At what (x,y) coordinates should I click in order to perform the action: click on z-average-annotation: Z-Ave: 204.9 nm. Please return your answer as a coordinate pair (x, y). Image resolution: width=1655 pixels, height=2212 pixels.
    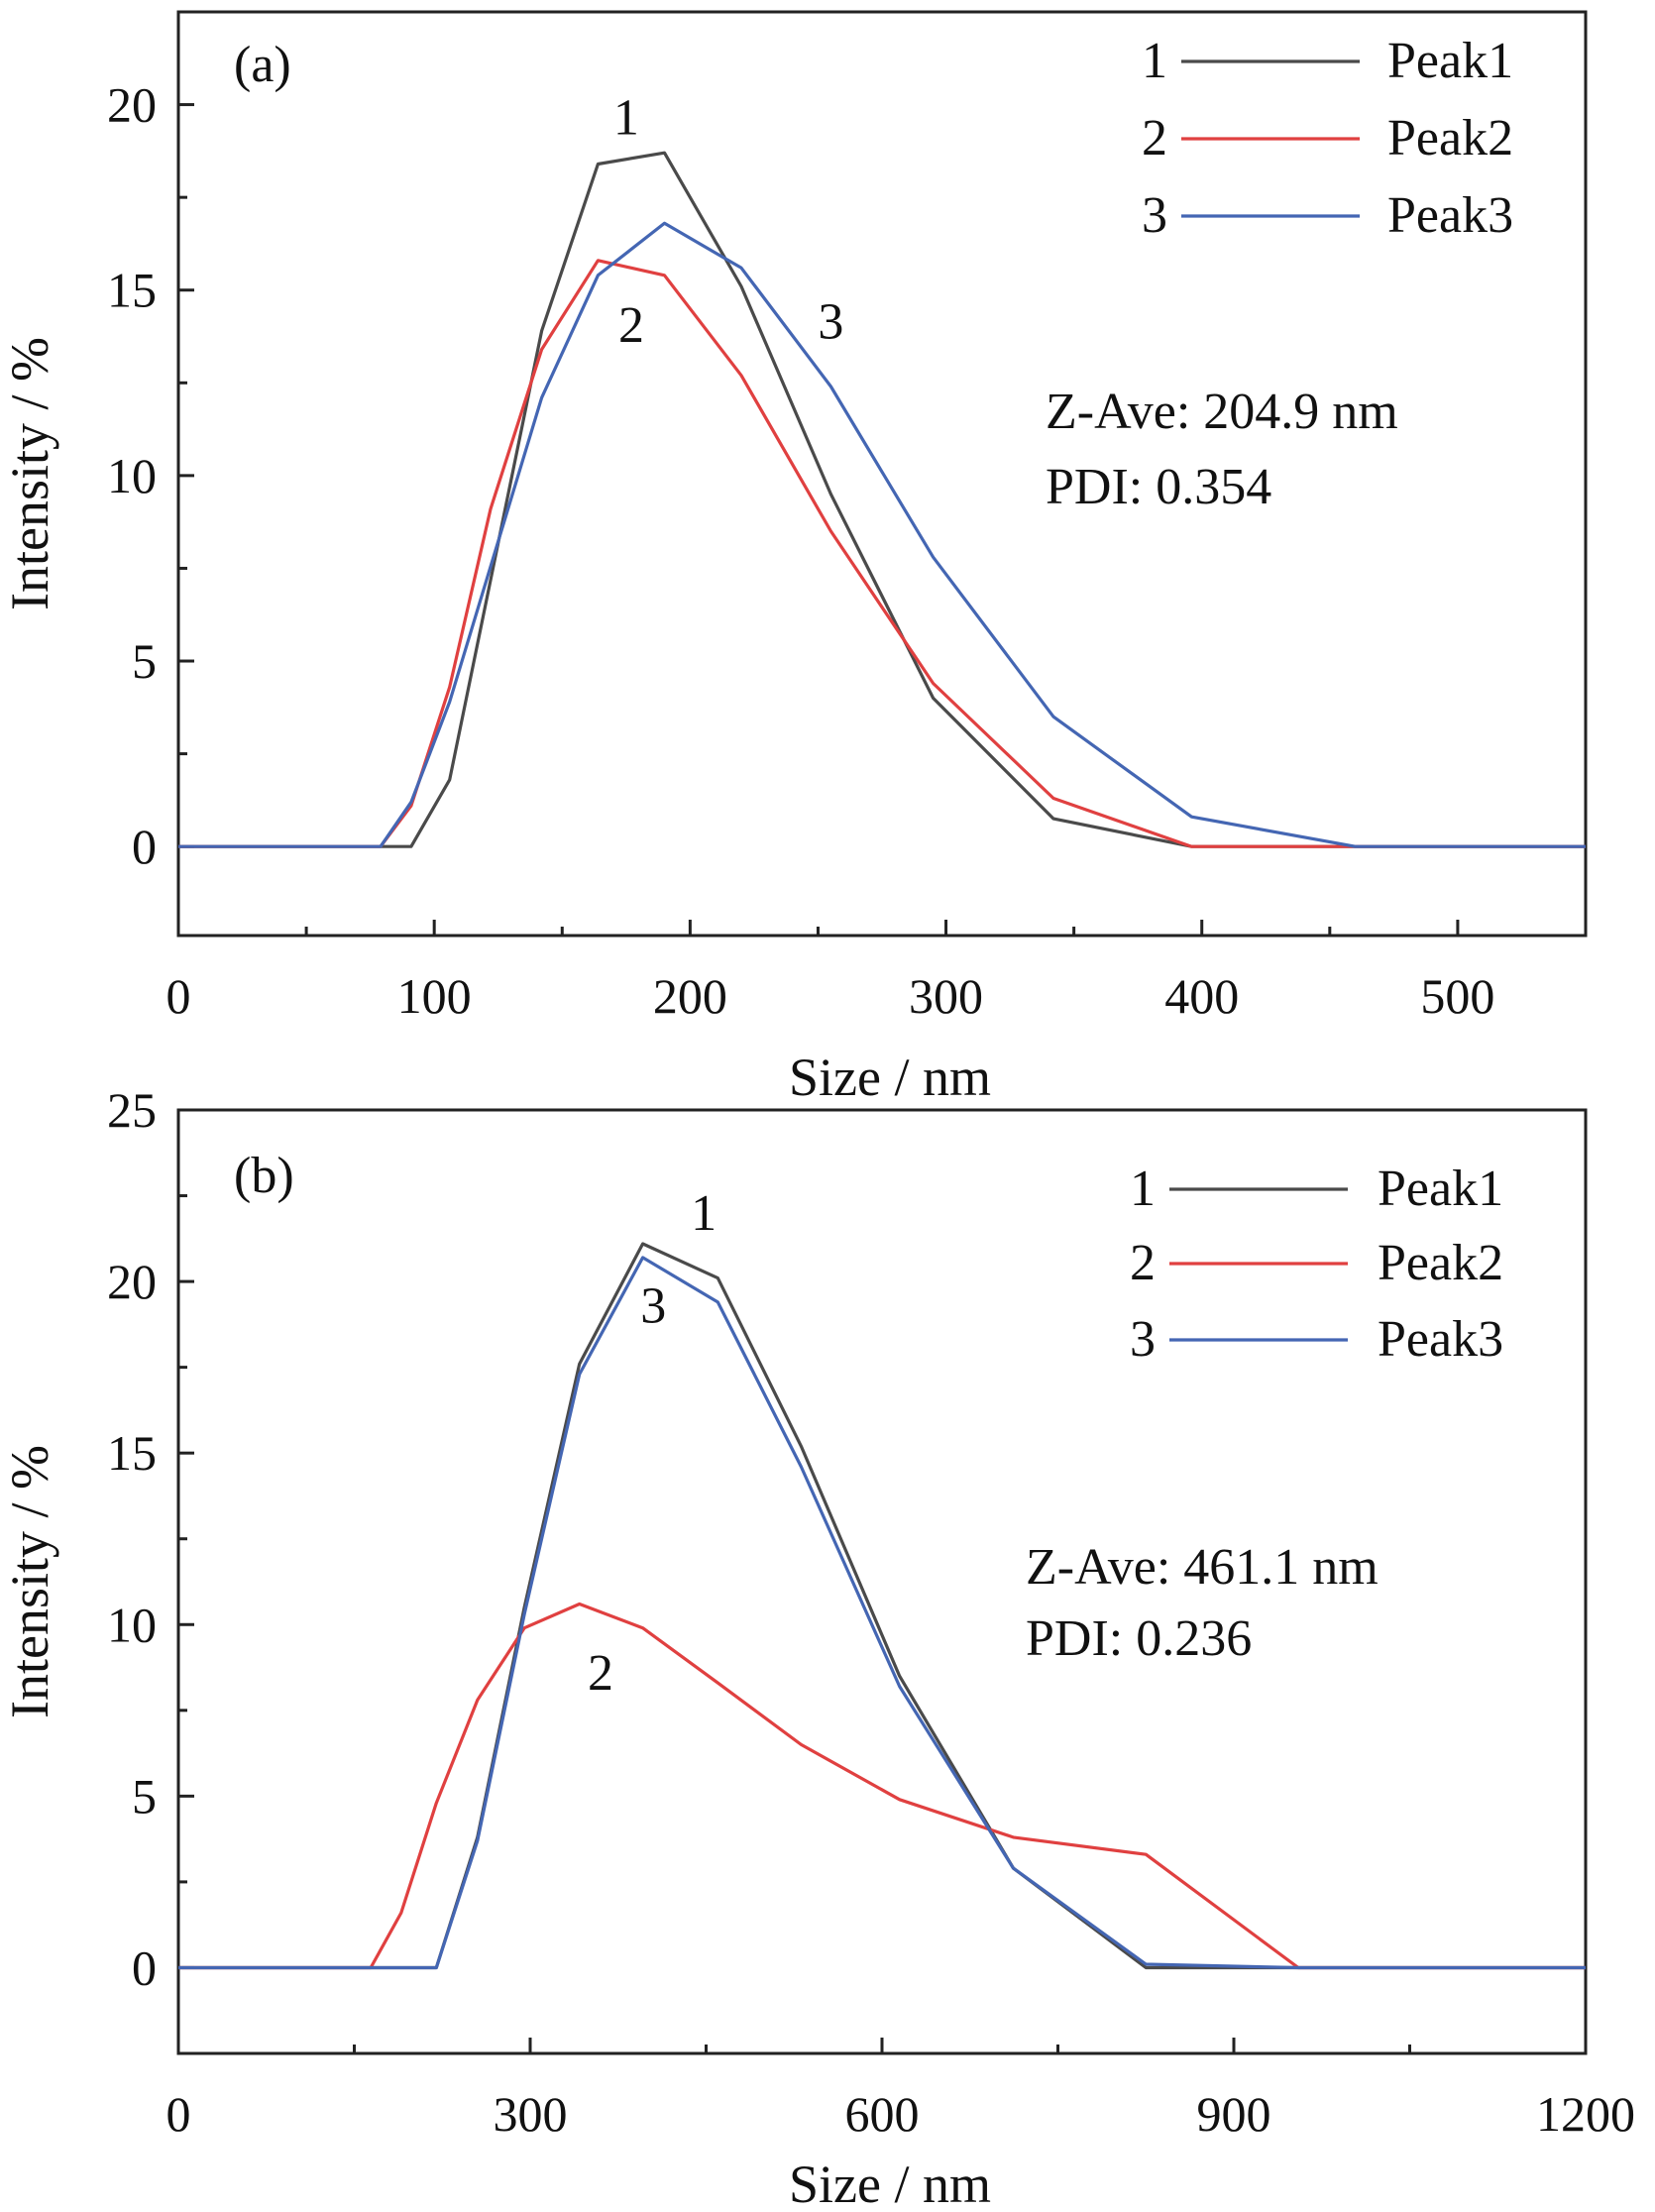
    Looking at the image, I should click on (1222, 412).